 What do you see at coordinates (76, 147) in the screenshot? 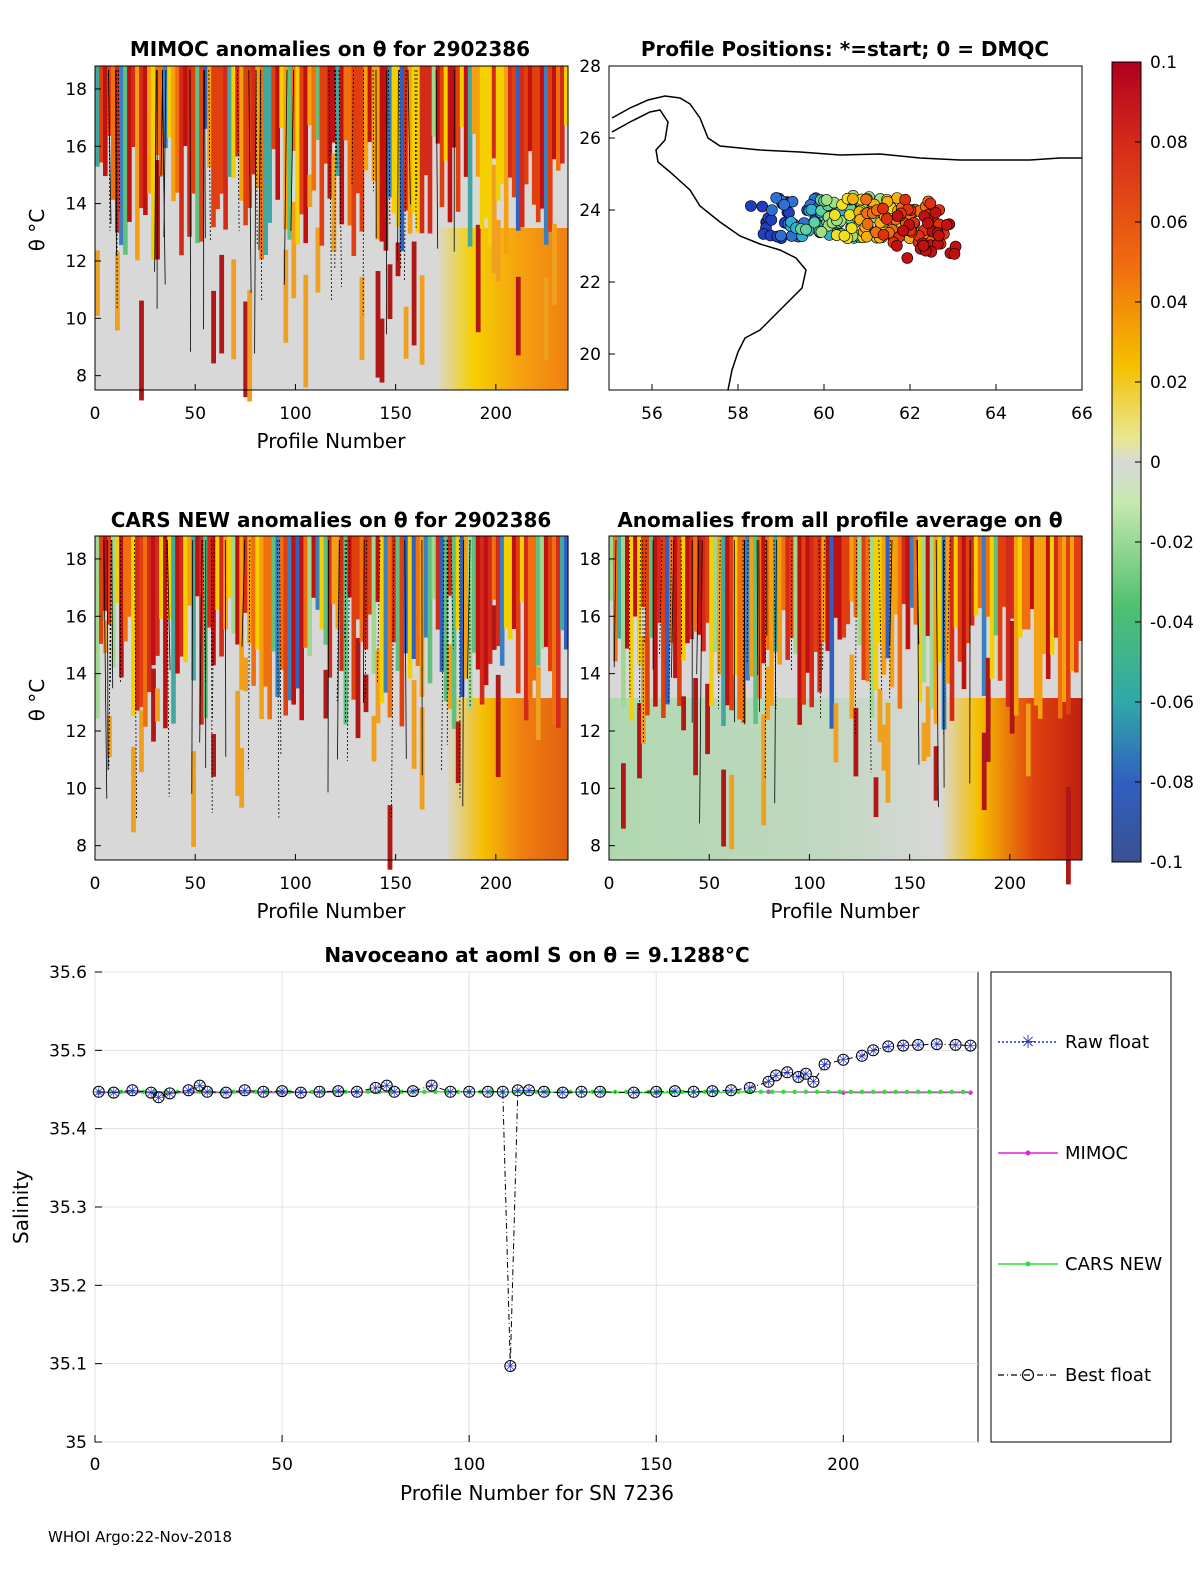
I see `y-tick-label: 16` at bounding box center [76, 147].